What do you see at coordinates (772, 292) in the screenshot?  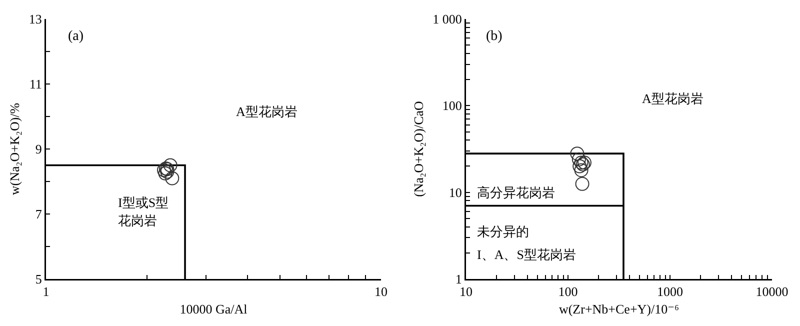 I see `x-tick-label: 10000` at bounding box center [772, 292].